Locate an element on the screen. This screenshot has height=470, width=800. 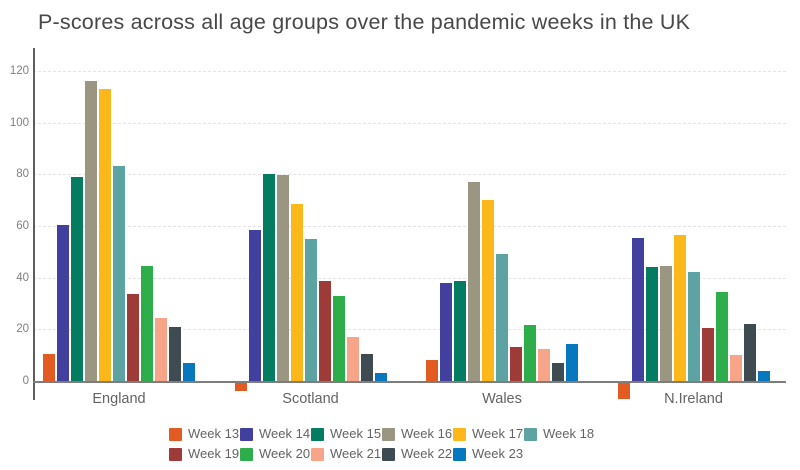
legend-label: Week 23 is located at coordinates (498, 453).